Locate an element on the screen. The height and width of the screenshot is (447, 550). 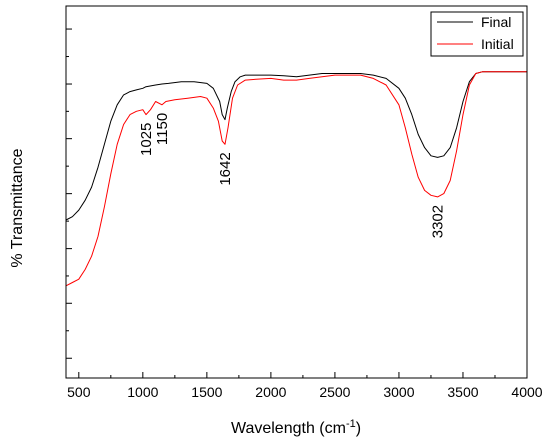
legend: Final Initial is located at coordinates (477, 34).